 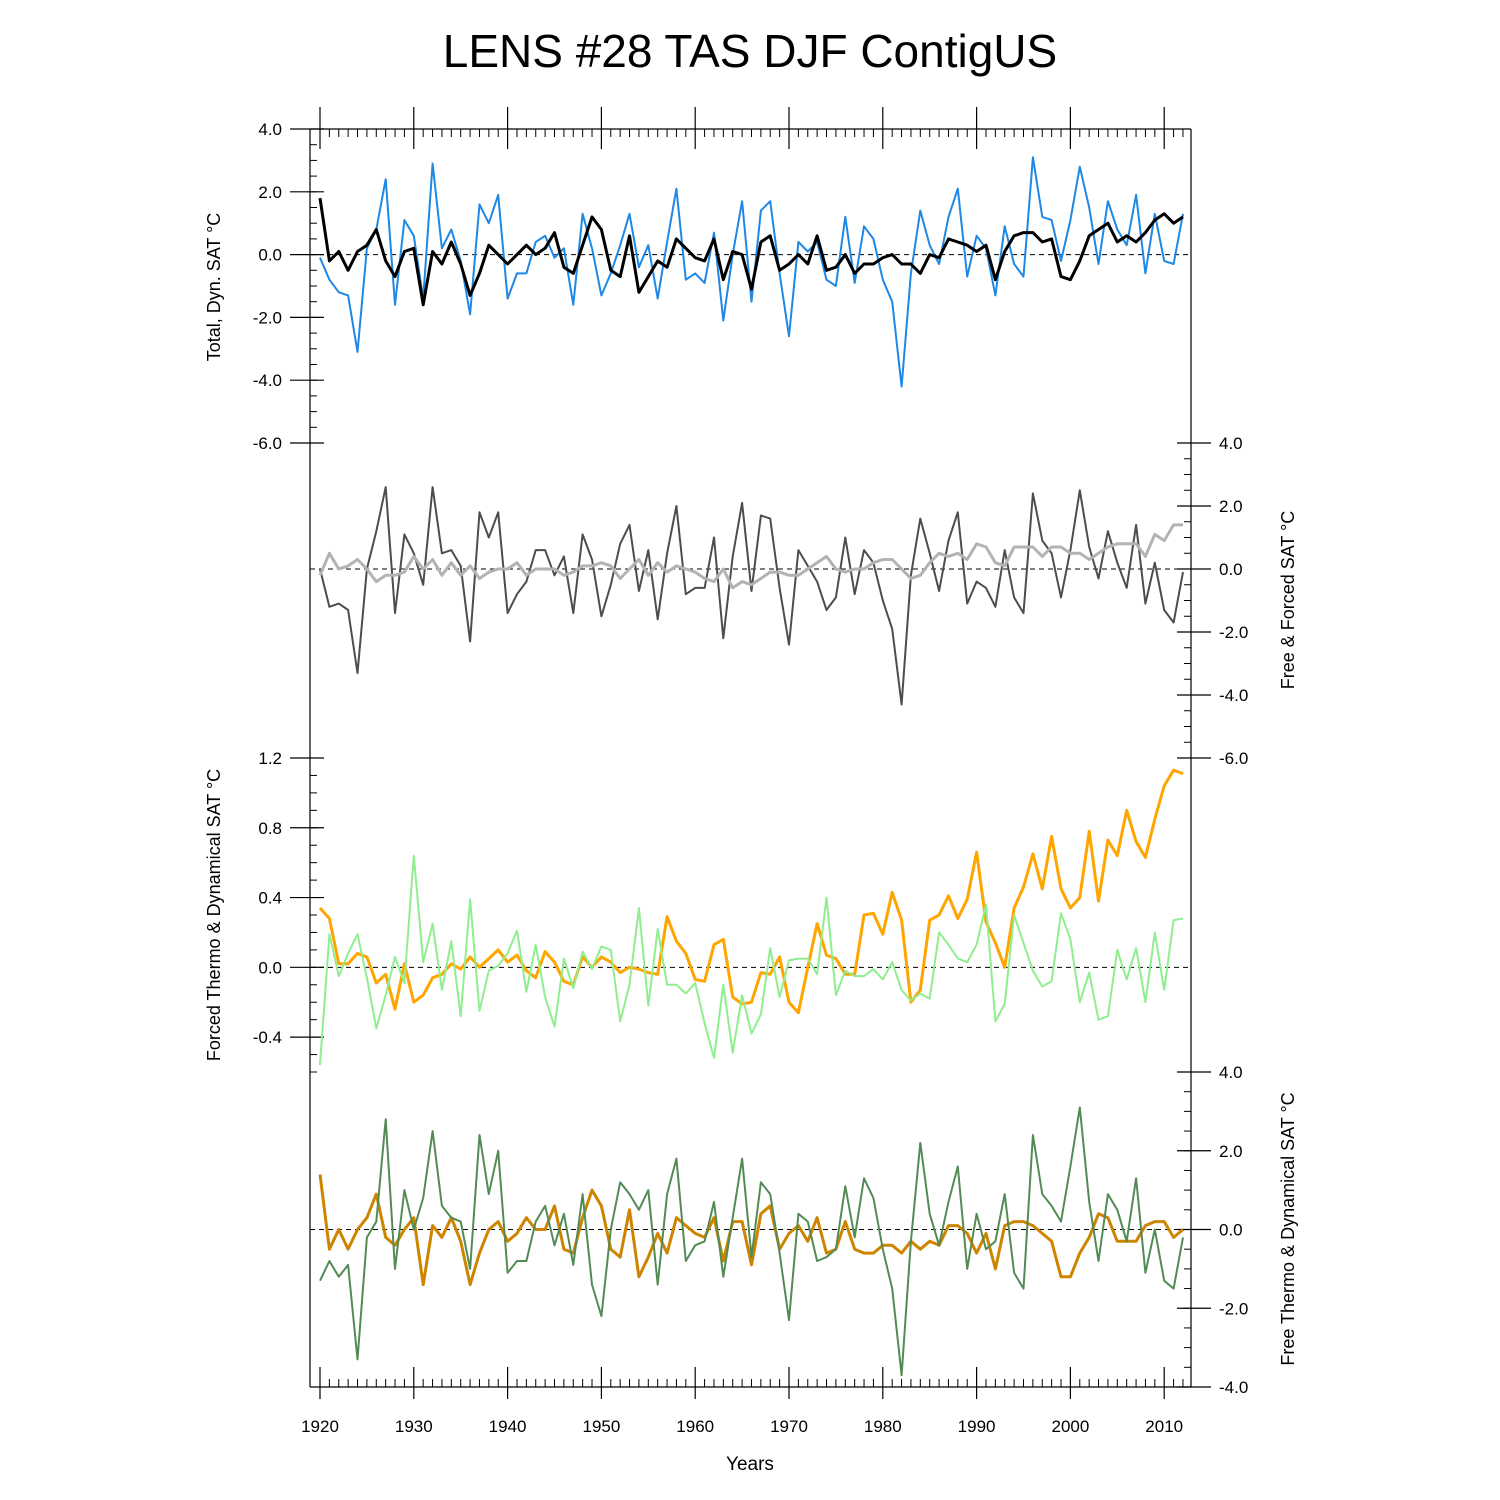 What do you see at coordinates (270, 758) in the screenshot?
I see `y-tick-label: 1.2` at bounding box center [270, 758].